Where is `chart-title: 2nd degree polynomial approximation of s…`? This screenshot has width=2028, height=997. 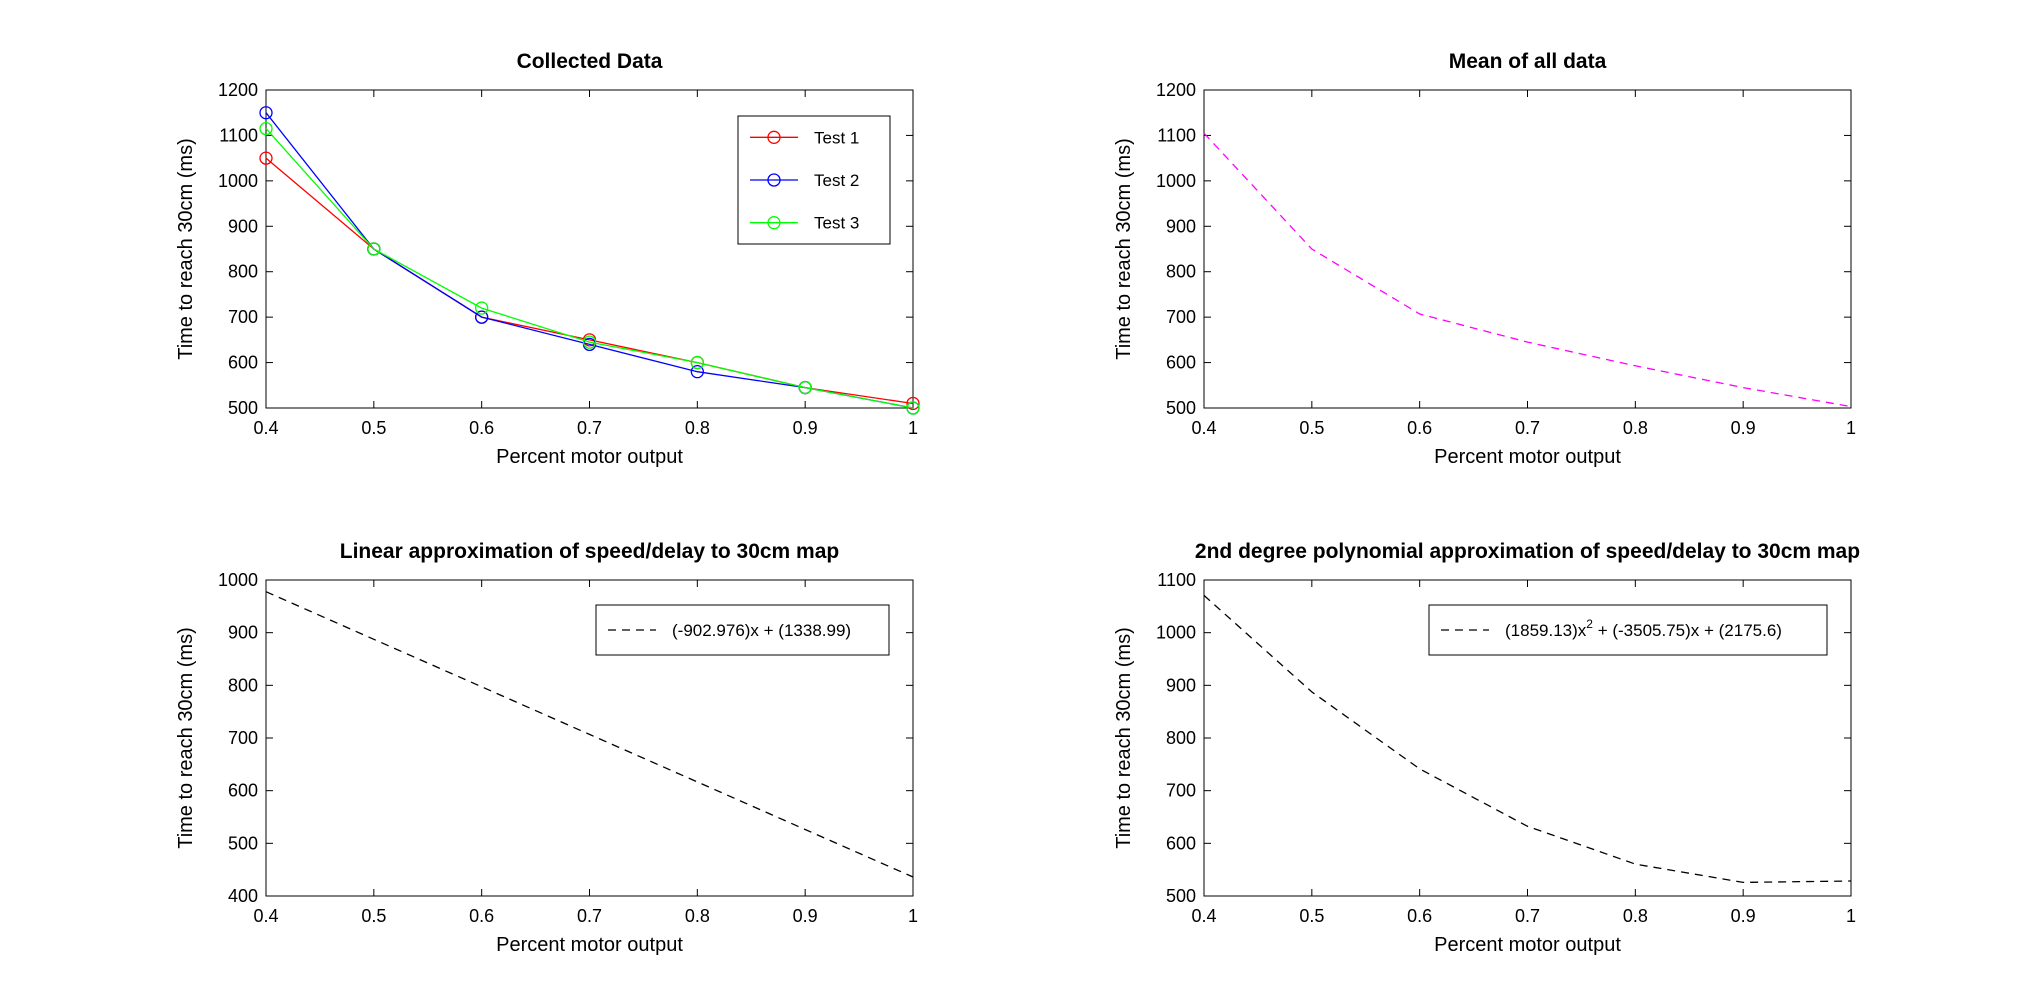 chart-title: 2nd degree polynomial approximation of s… is located at coordinates (1527, 551).